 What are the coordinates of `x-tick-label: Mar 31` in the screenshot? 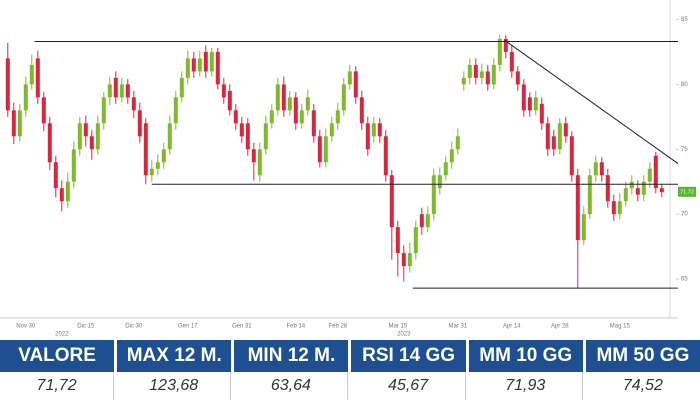 It's located at (457, 327).